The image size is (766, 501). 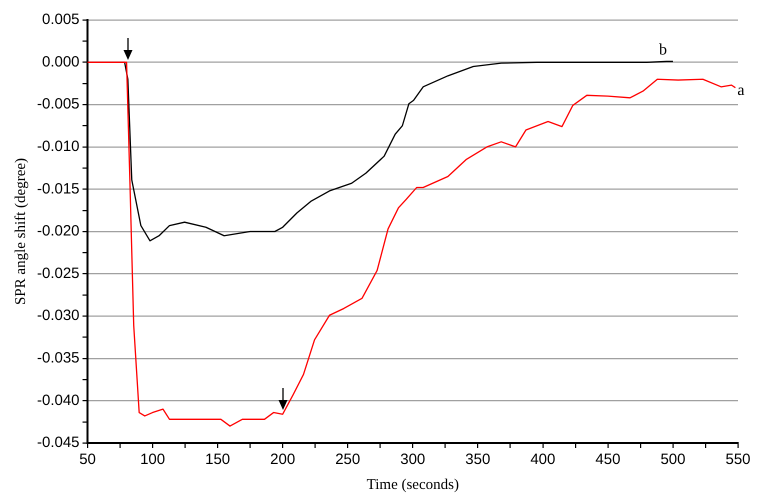 I want to click on y-tick-label: -0.035, so click(x=58, y=358).